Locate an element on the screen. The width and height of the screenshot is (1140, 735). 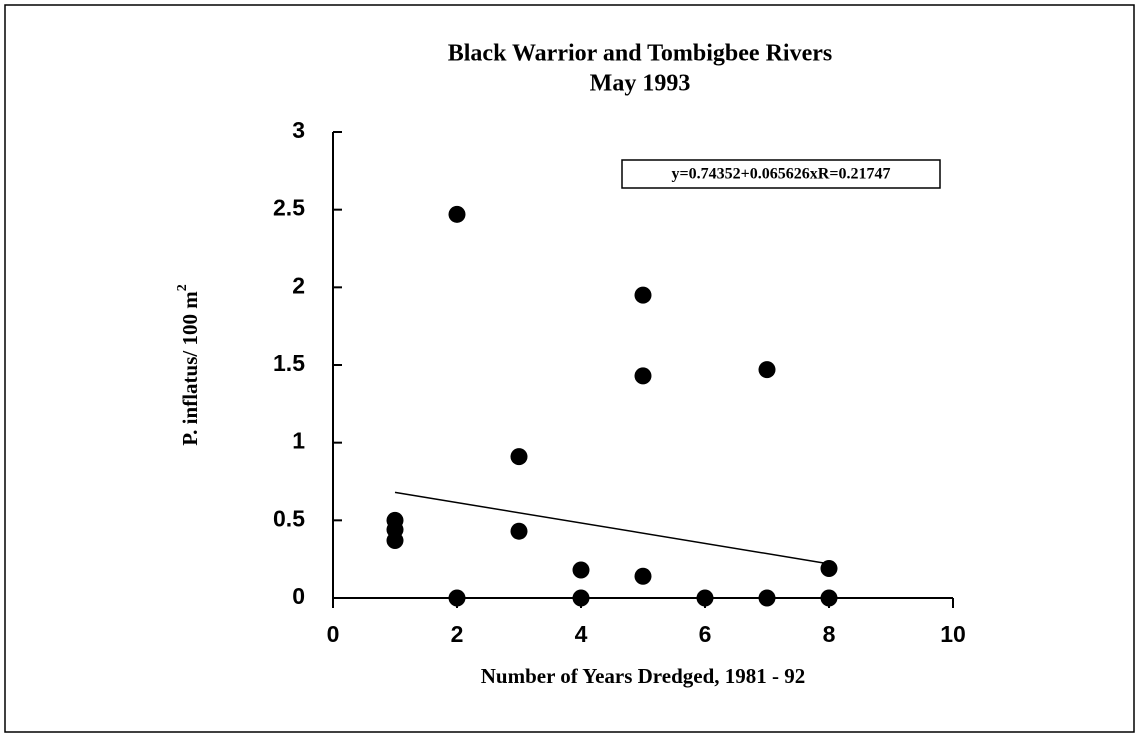
x-tick-label: 0 is located at coordinates (333, 634).